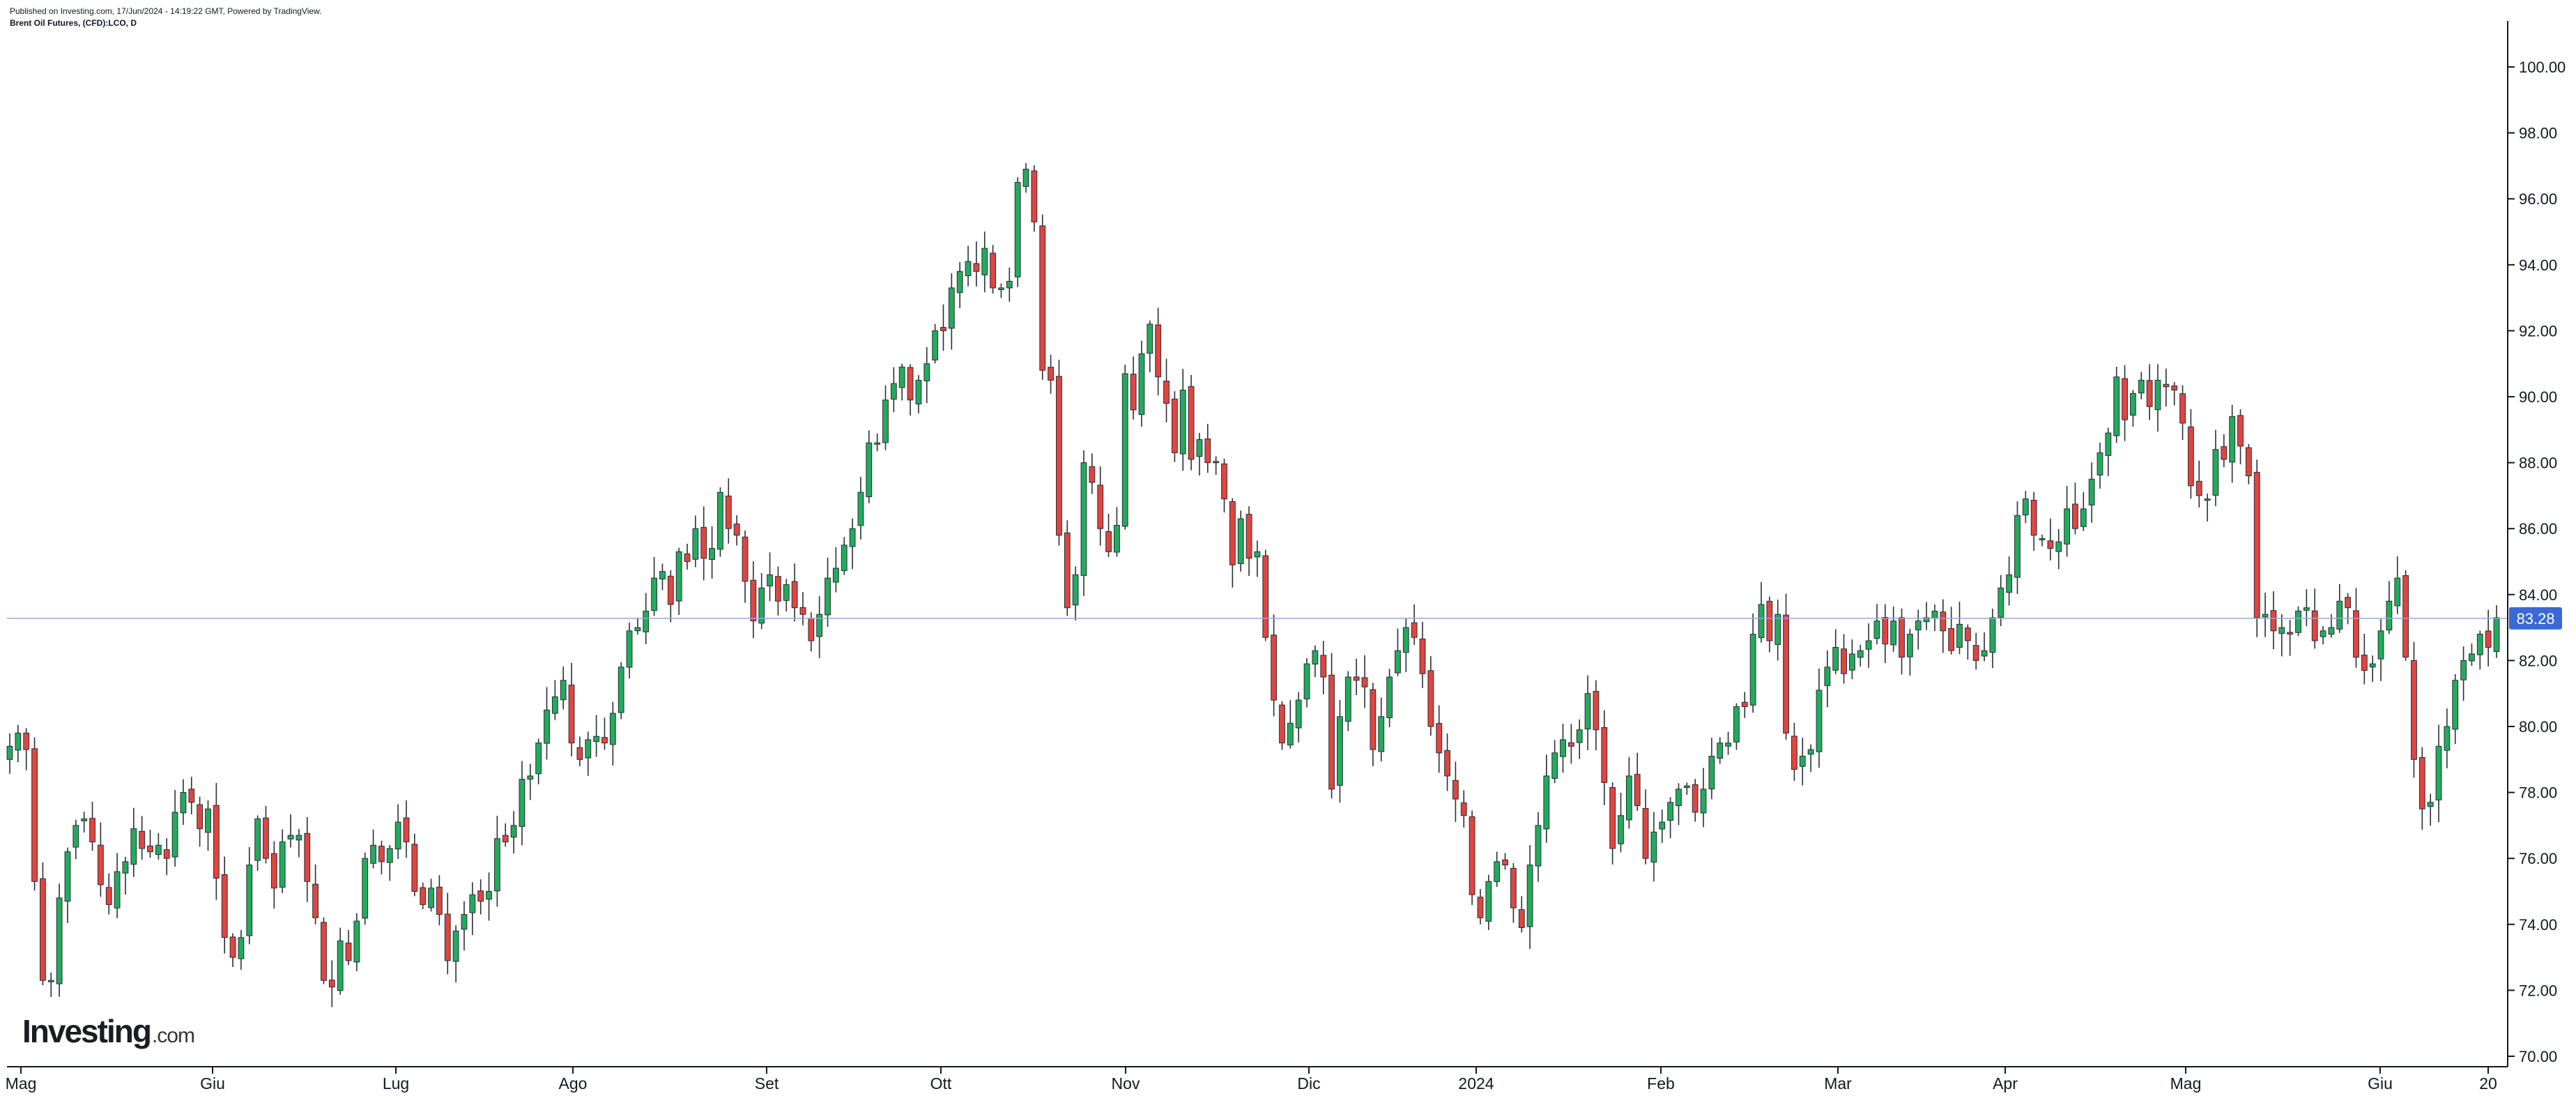 The height and width of the screenshot is (1096, 2576). Describe the element at coordinates (2186, 1083) in the screenshot. I see `x-tick-label: Mag` at that location.